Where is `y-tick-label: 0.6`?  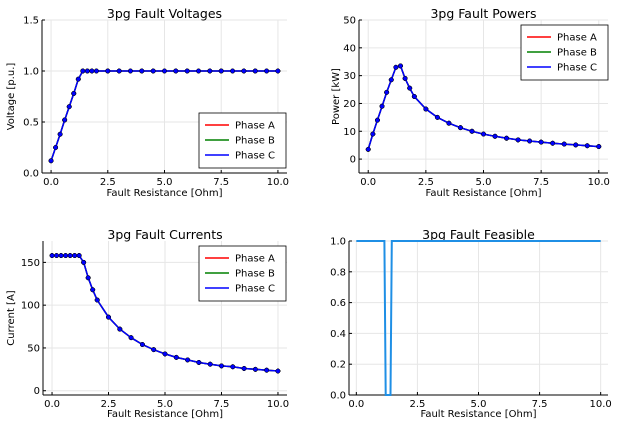
y-tick-label: 0.6 is located at coordinates (338, 303).